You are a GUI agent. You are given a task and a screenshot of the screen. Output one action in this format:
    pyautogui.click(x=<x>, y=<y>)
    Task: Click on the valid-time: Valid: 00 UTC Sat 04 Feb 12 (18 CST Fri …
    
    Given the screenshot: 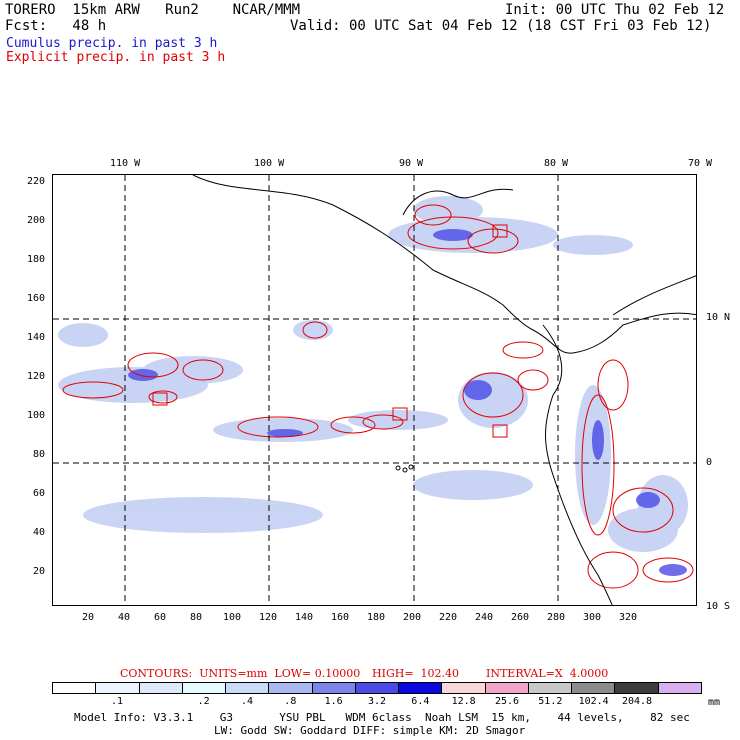 What is the action you would take?
    pyautogui.click(x=501, y=26)
    